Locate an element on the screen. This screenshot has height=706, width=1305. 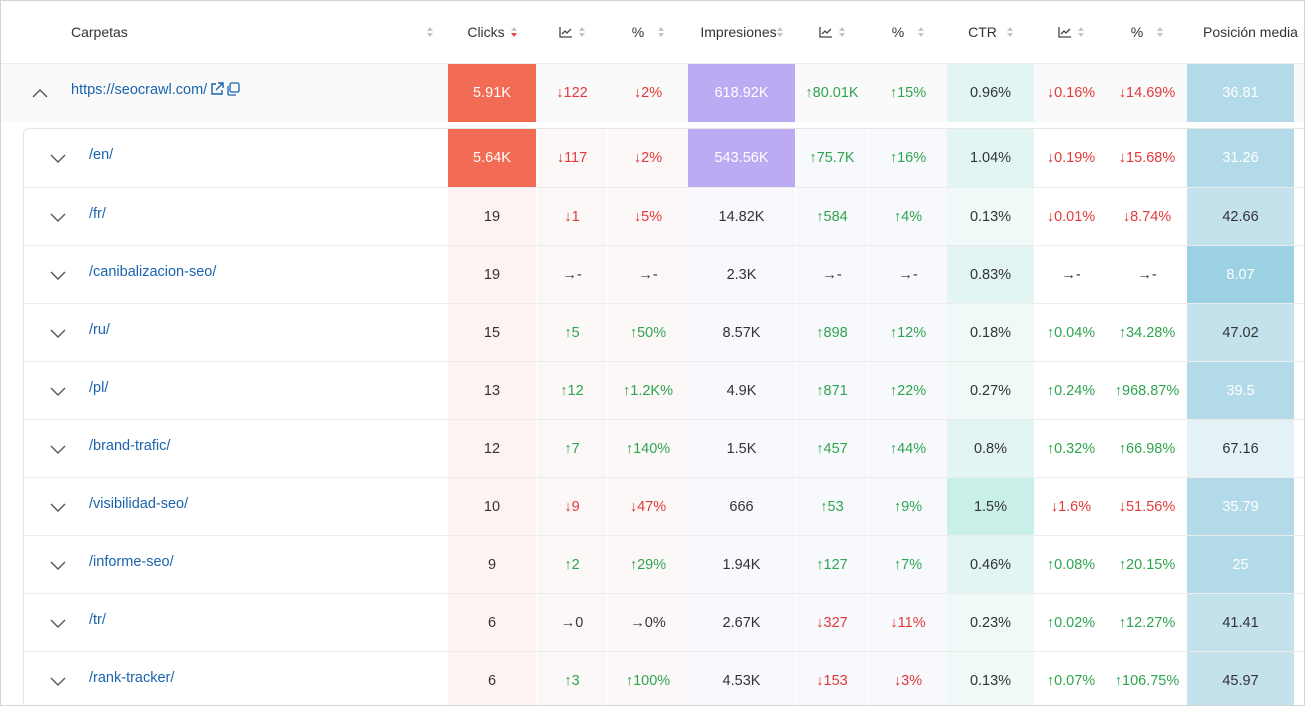
folder-link: /brand-trafic/ is located at coordinates (129, 449).